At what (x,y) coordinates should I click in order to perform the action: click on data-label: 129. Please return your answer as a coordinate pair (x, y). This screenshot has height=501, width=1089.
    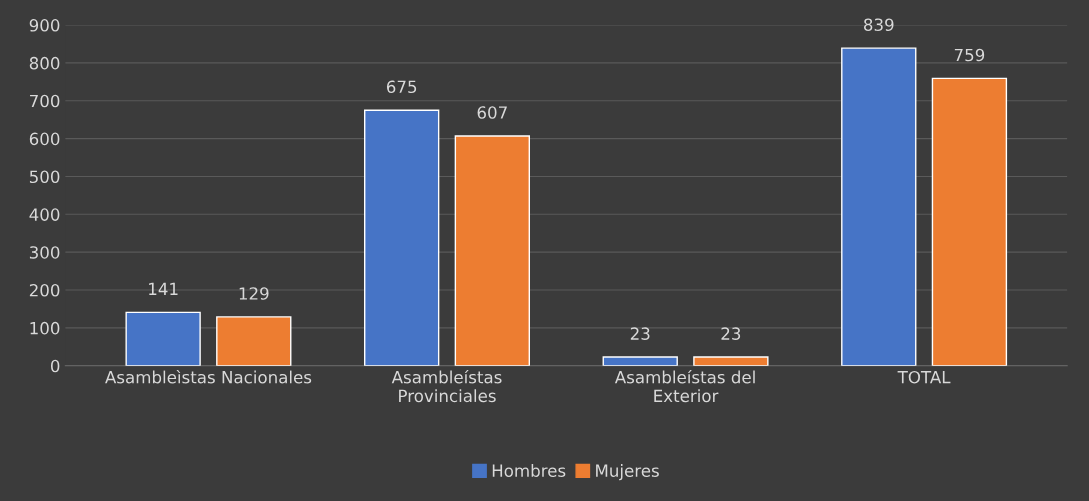
    Looking at the image, I should click on (254, 293).